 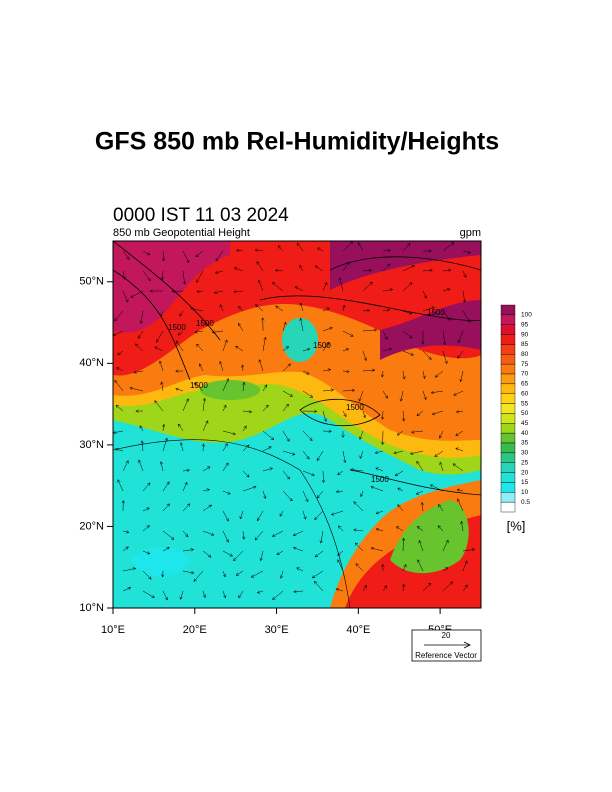 I want to click on colorbar-label: 15, so click(x=525, y=482).